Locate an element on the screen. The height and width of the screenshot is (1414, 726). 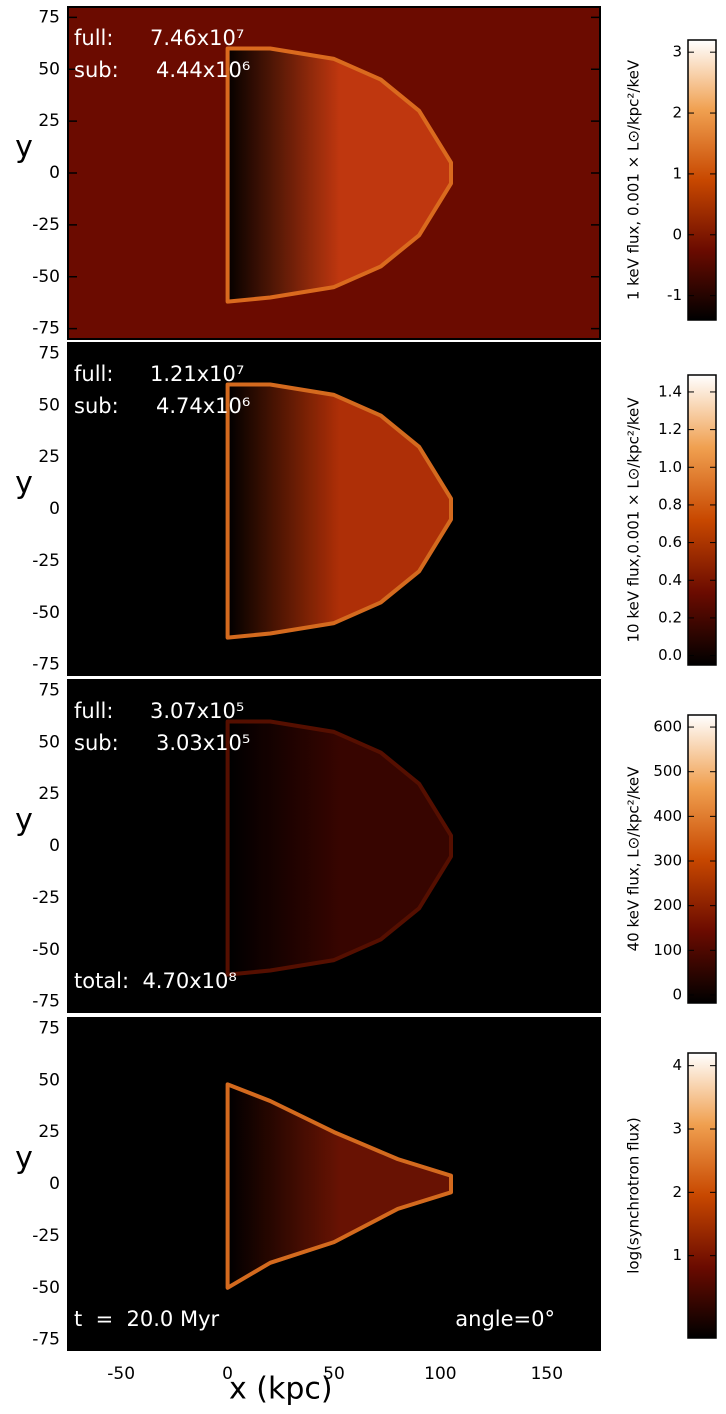
colorbar-tick-label: 0.2 is located at coordinates (670, 617).